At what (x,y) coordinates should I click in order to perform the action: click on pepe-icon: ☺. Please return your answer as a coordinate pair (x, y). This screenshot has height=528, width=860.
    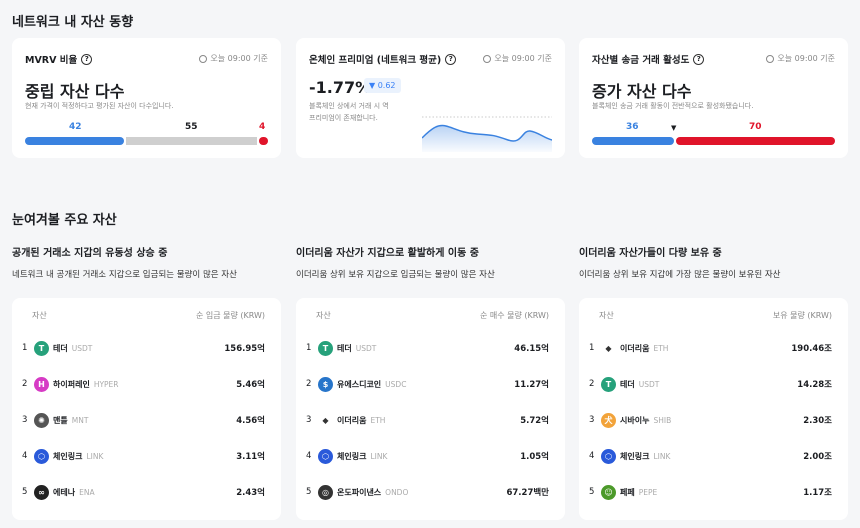
    Looking at the image, I should click on (608, 492).